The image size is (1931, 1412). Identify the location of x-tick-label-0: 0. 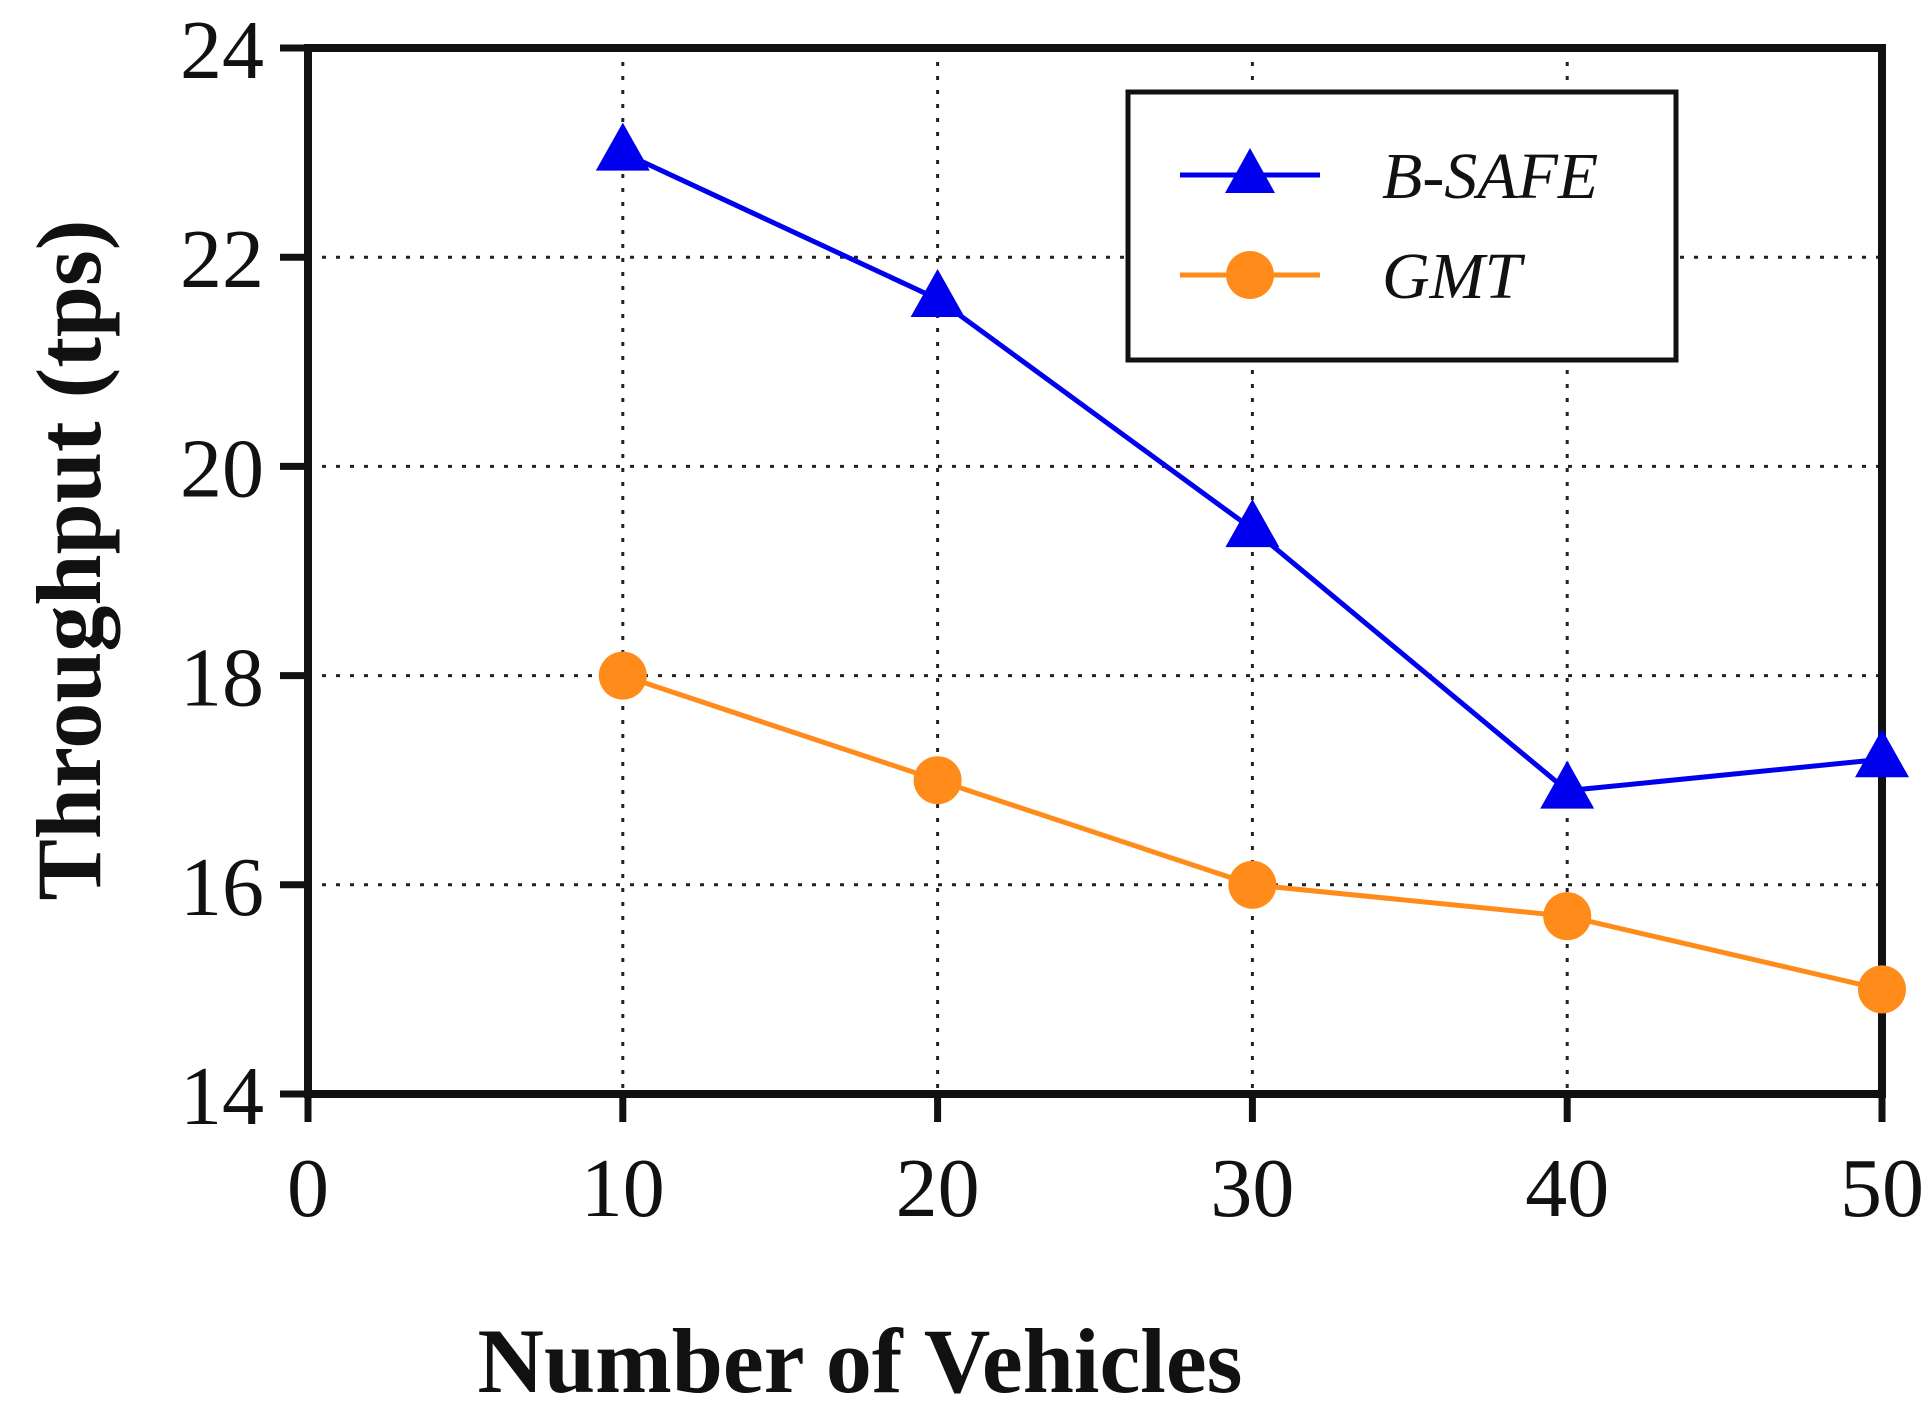
(308, 1188).